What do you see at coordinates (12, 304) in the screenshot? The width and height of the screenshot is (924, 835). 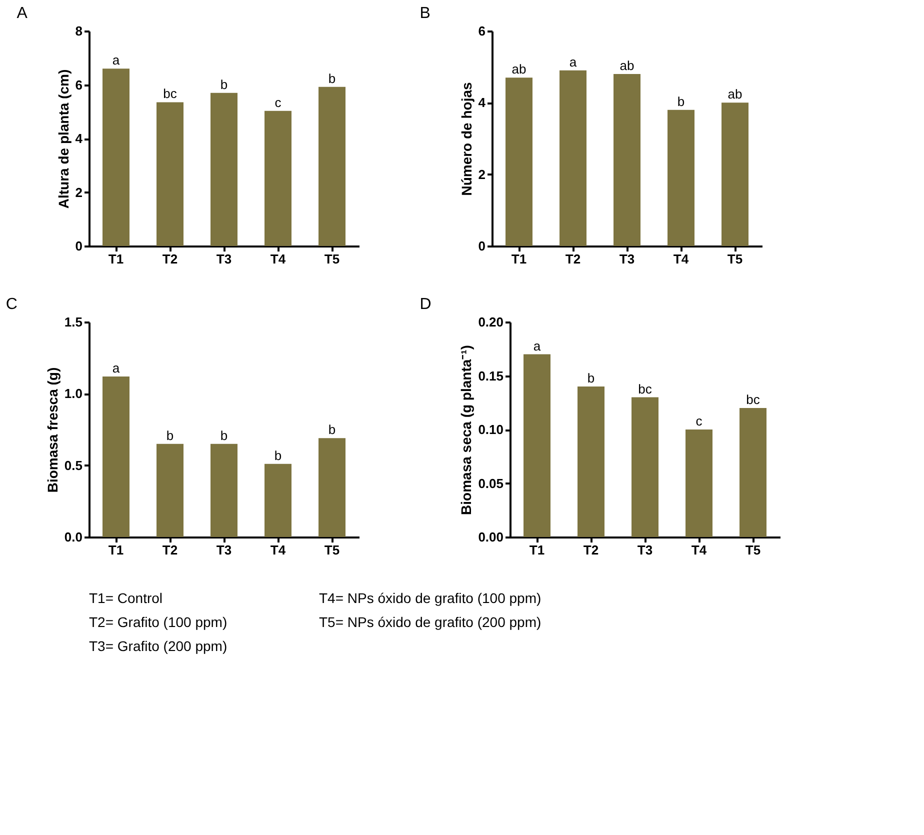 I see `chart-title: C` at bounding box center [12, 304].